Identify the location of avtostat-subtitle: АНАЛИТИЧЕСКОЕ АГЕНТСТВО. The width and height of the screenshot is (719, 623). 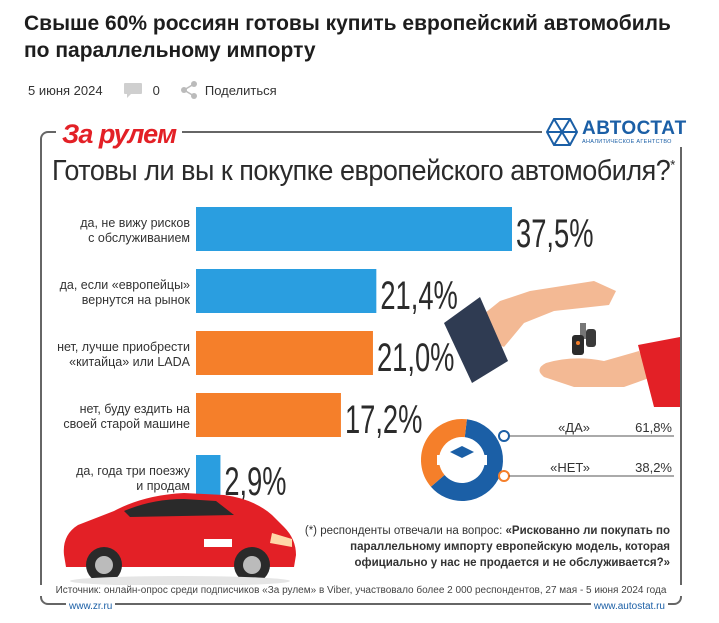
(627, 142).